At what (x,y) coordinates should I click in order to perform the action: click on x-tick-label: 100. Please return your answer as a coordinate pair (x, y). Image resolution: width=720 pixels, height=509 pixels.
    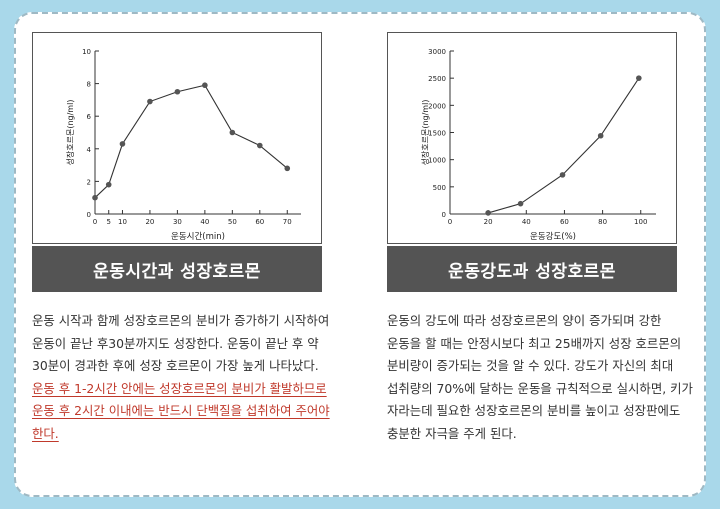
    Looking at the image, I should click on (640, 222).